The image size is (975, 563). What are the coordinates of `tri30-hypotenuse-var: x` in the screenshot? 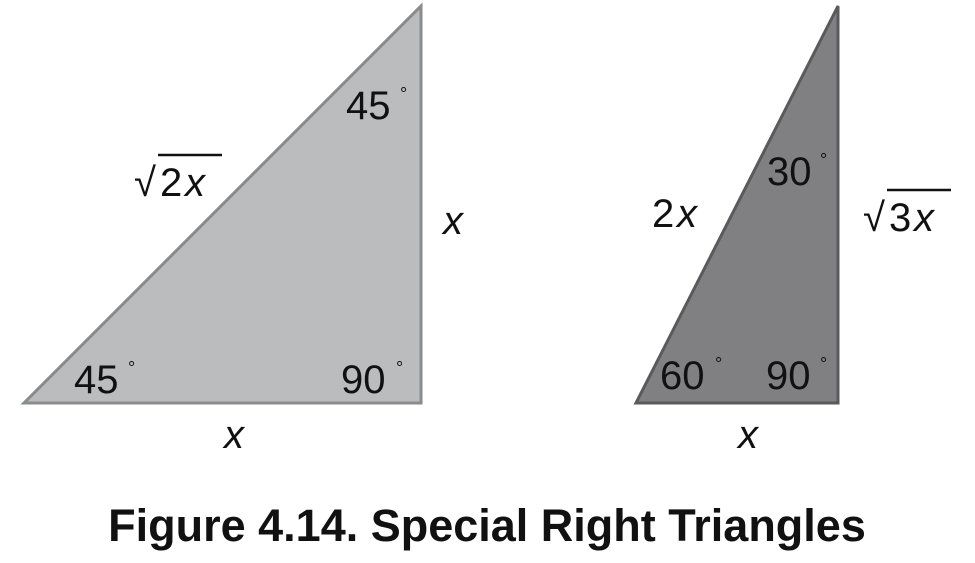 It's located at (687, 214).